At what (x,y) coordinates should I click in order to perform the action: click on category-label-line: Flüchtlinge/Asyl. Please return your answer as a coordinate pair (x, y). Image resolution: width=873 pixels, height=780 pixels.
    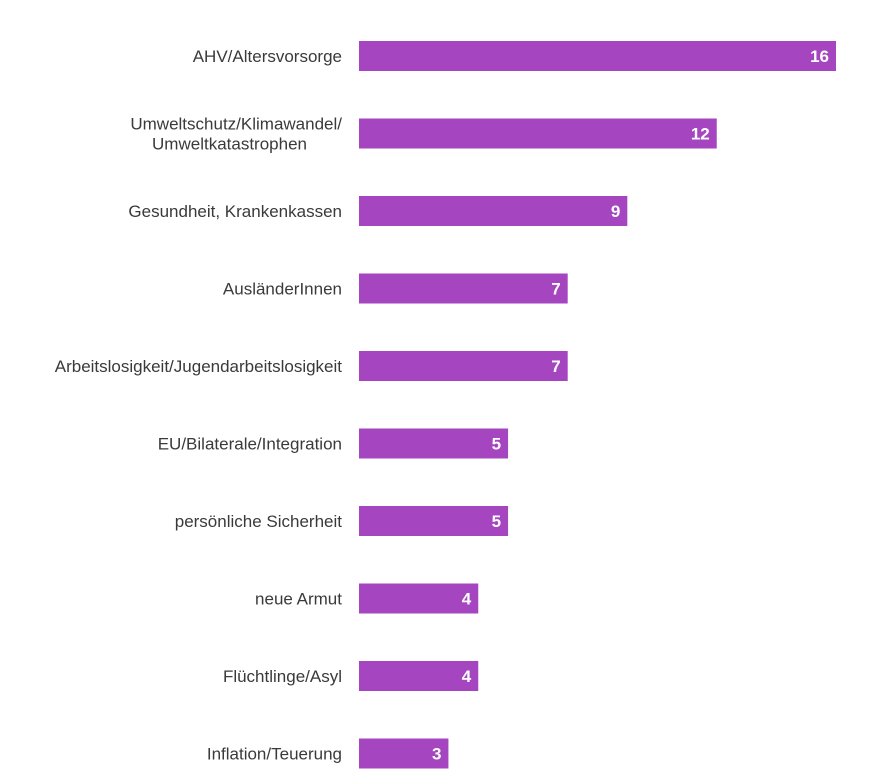
    Looking at the image, I should click on (282, 676).